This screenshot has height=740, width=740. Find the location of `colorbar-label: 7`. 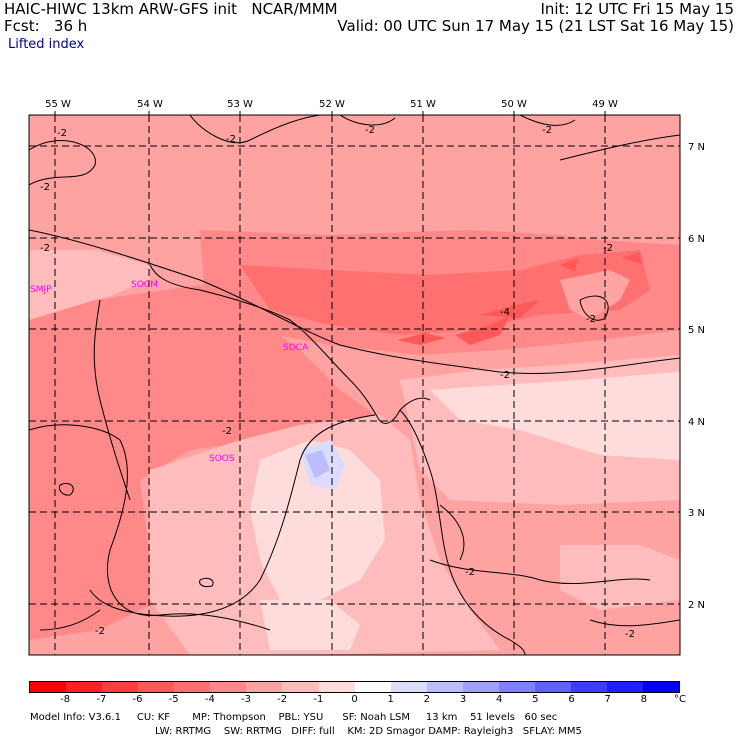

colorbar-label: 7 is located at coordinates (607, 699).